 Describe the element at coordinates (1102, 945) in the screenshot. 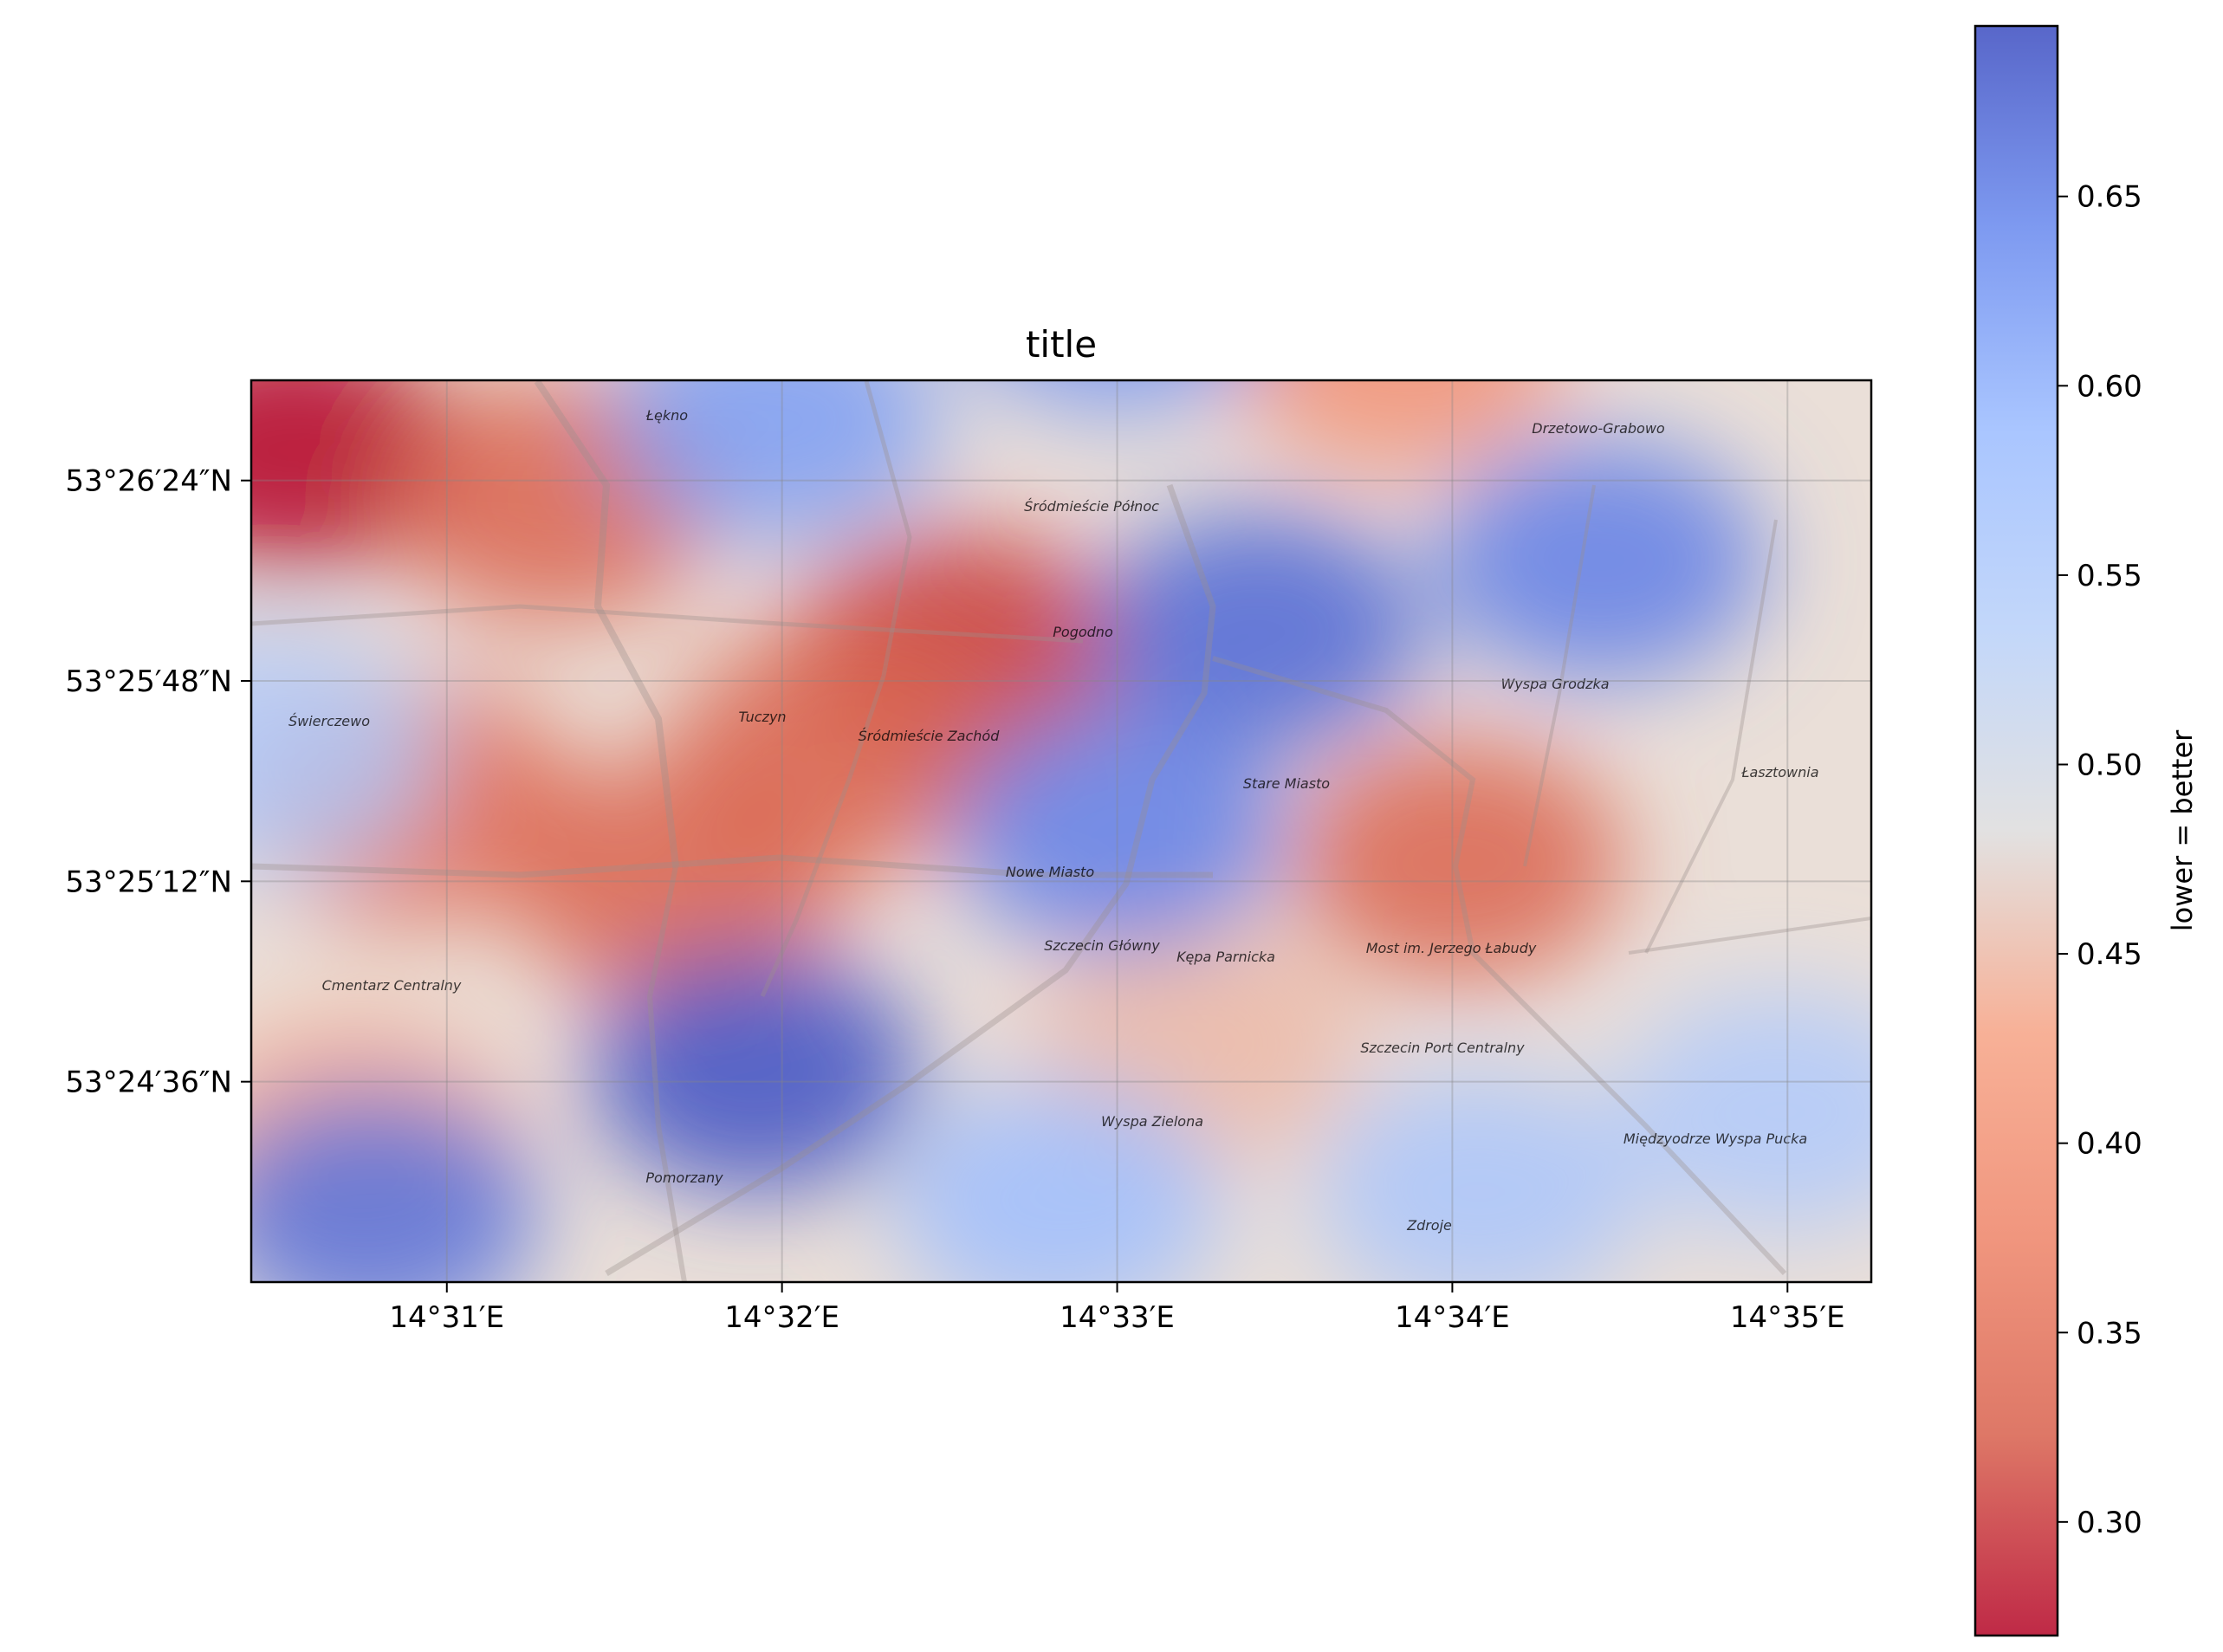

I see `map-label: Szczecin Główny` at that location.